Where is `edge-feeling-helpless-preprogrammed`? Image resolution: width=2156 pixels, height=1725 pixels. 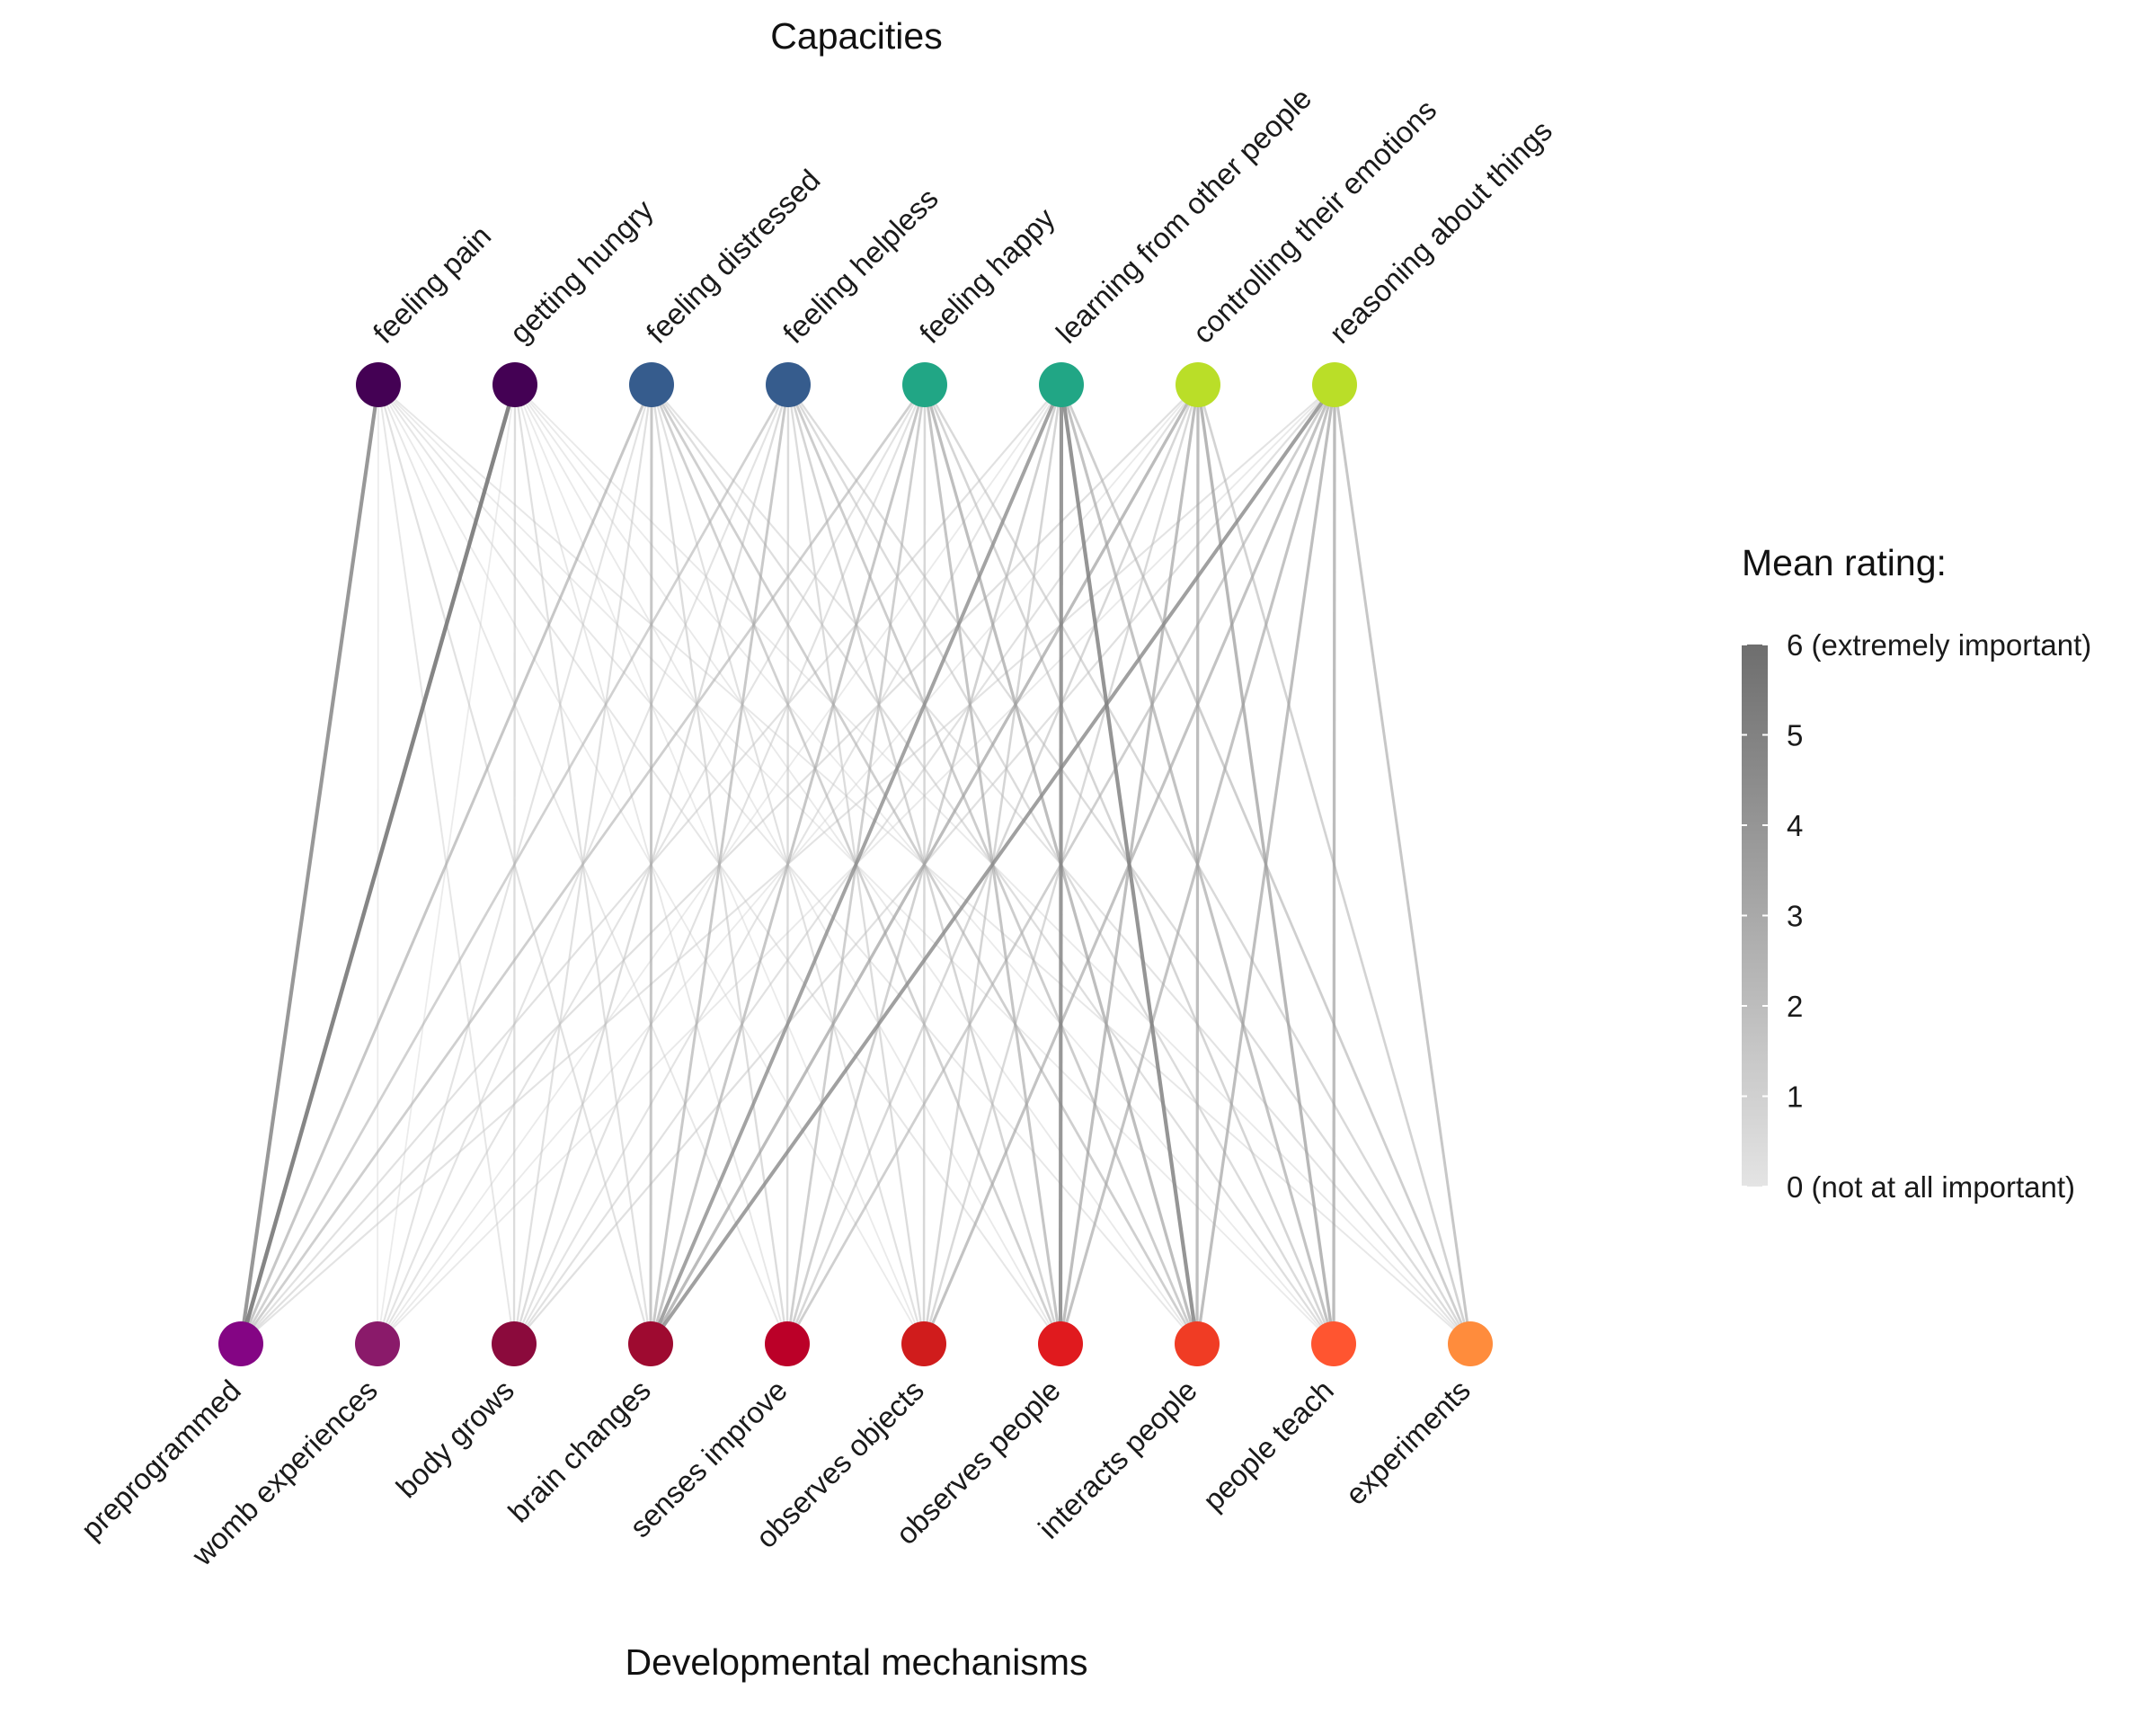
edge-feeling-helpless-preprogrammed is located at coordinates (514, 864).